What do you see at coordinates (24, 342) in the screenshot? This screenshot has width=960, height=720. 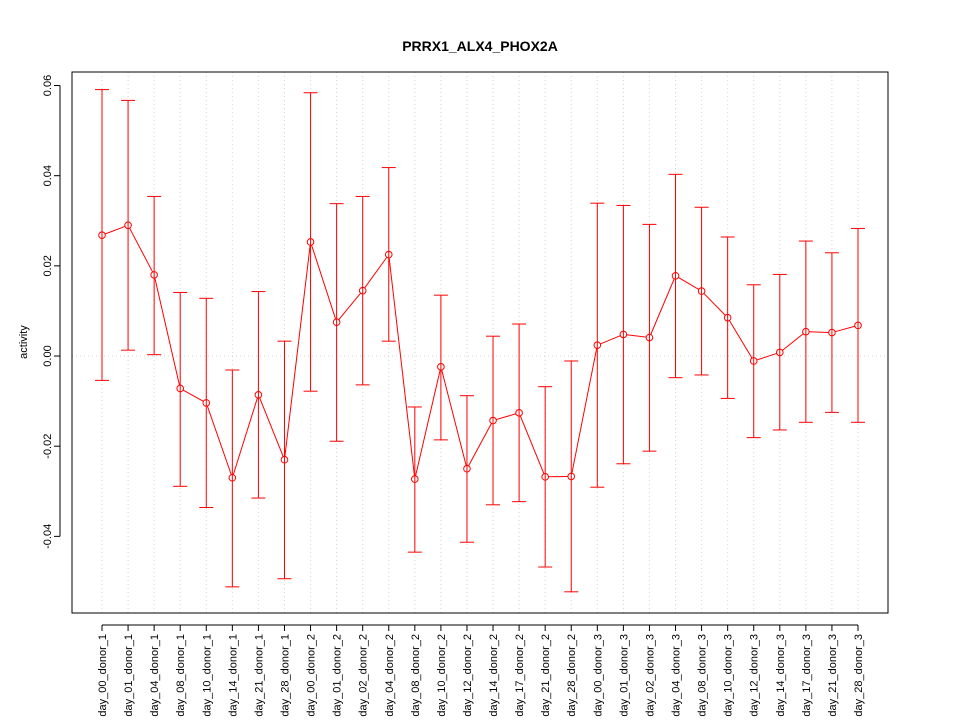 I see `y-axis-label: activity` at bounding box center [24, 342].